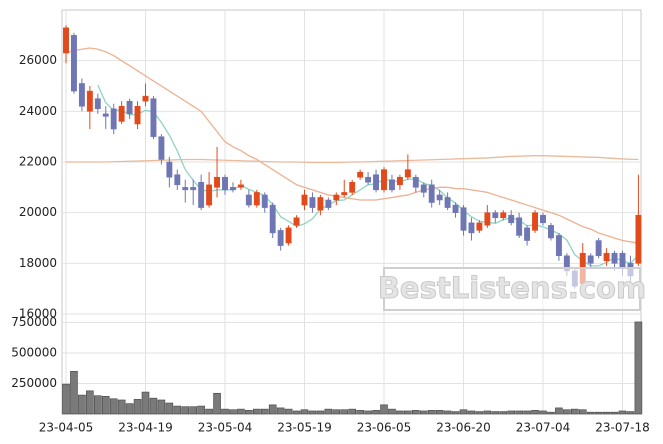  I want to click on watermark: BestListens.com, so click(512, 289).